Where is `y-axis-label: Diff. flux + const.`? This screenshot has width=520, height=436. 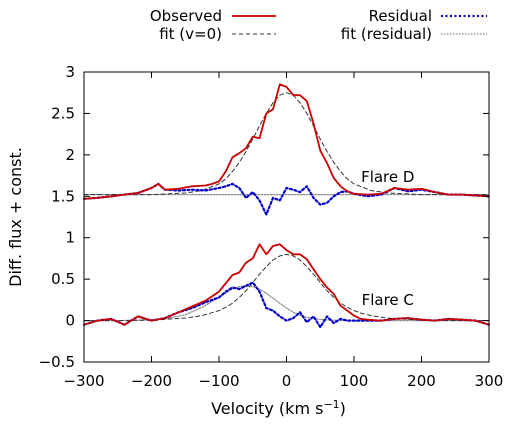
y-axis-label: Diff. flux + const. is located at coordinates (15, 217).